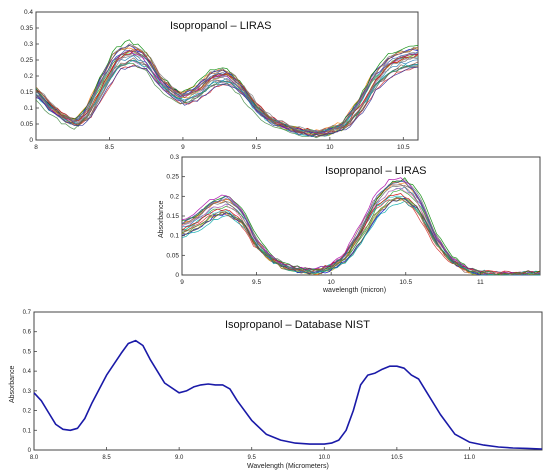 Image resolution: width=550 pixels, height=476 pixels. What do you see at coordinates (27, 352) in the screenshot?
I see `y-tick-label: 0.5` at bounding box center [27, 352].